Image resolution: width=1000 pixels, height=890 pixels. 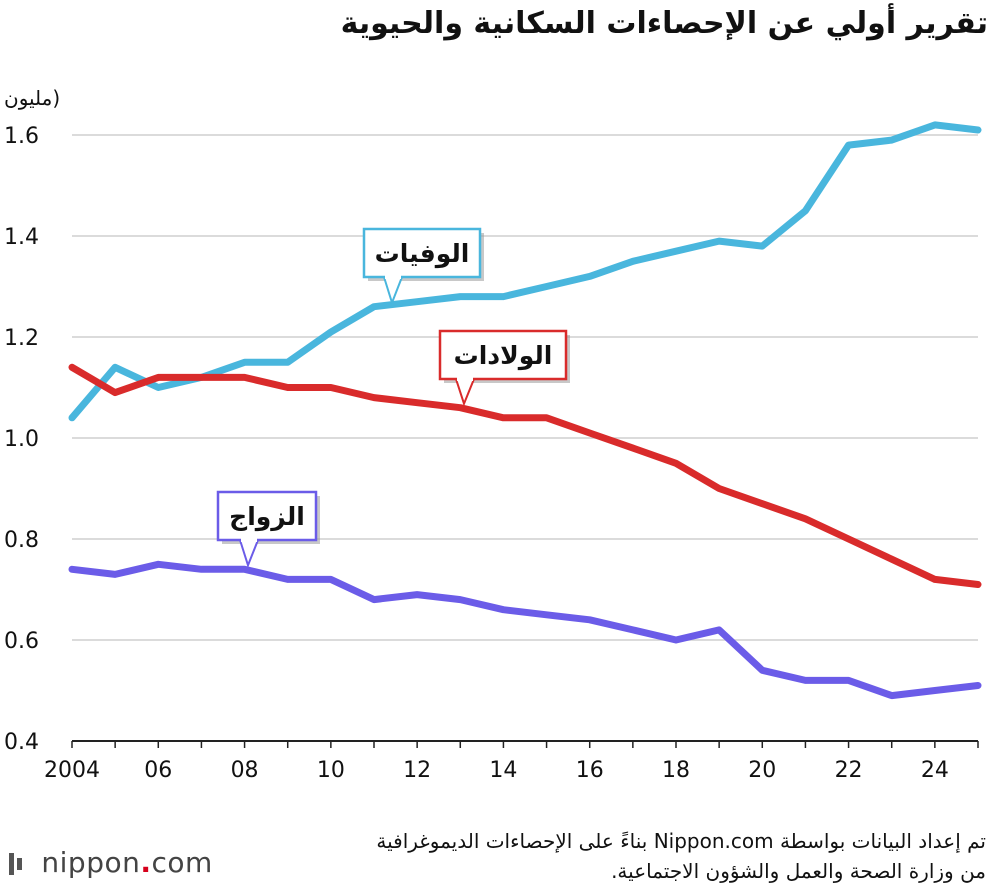 I want to click on x-tick-labels: 2004 06 08 10 12 14 16 18 20 22 24, so click(x=511, y=762).